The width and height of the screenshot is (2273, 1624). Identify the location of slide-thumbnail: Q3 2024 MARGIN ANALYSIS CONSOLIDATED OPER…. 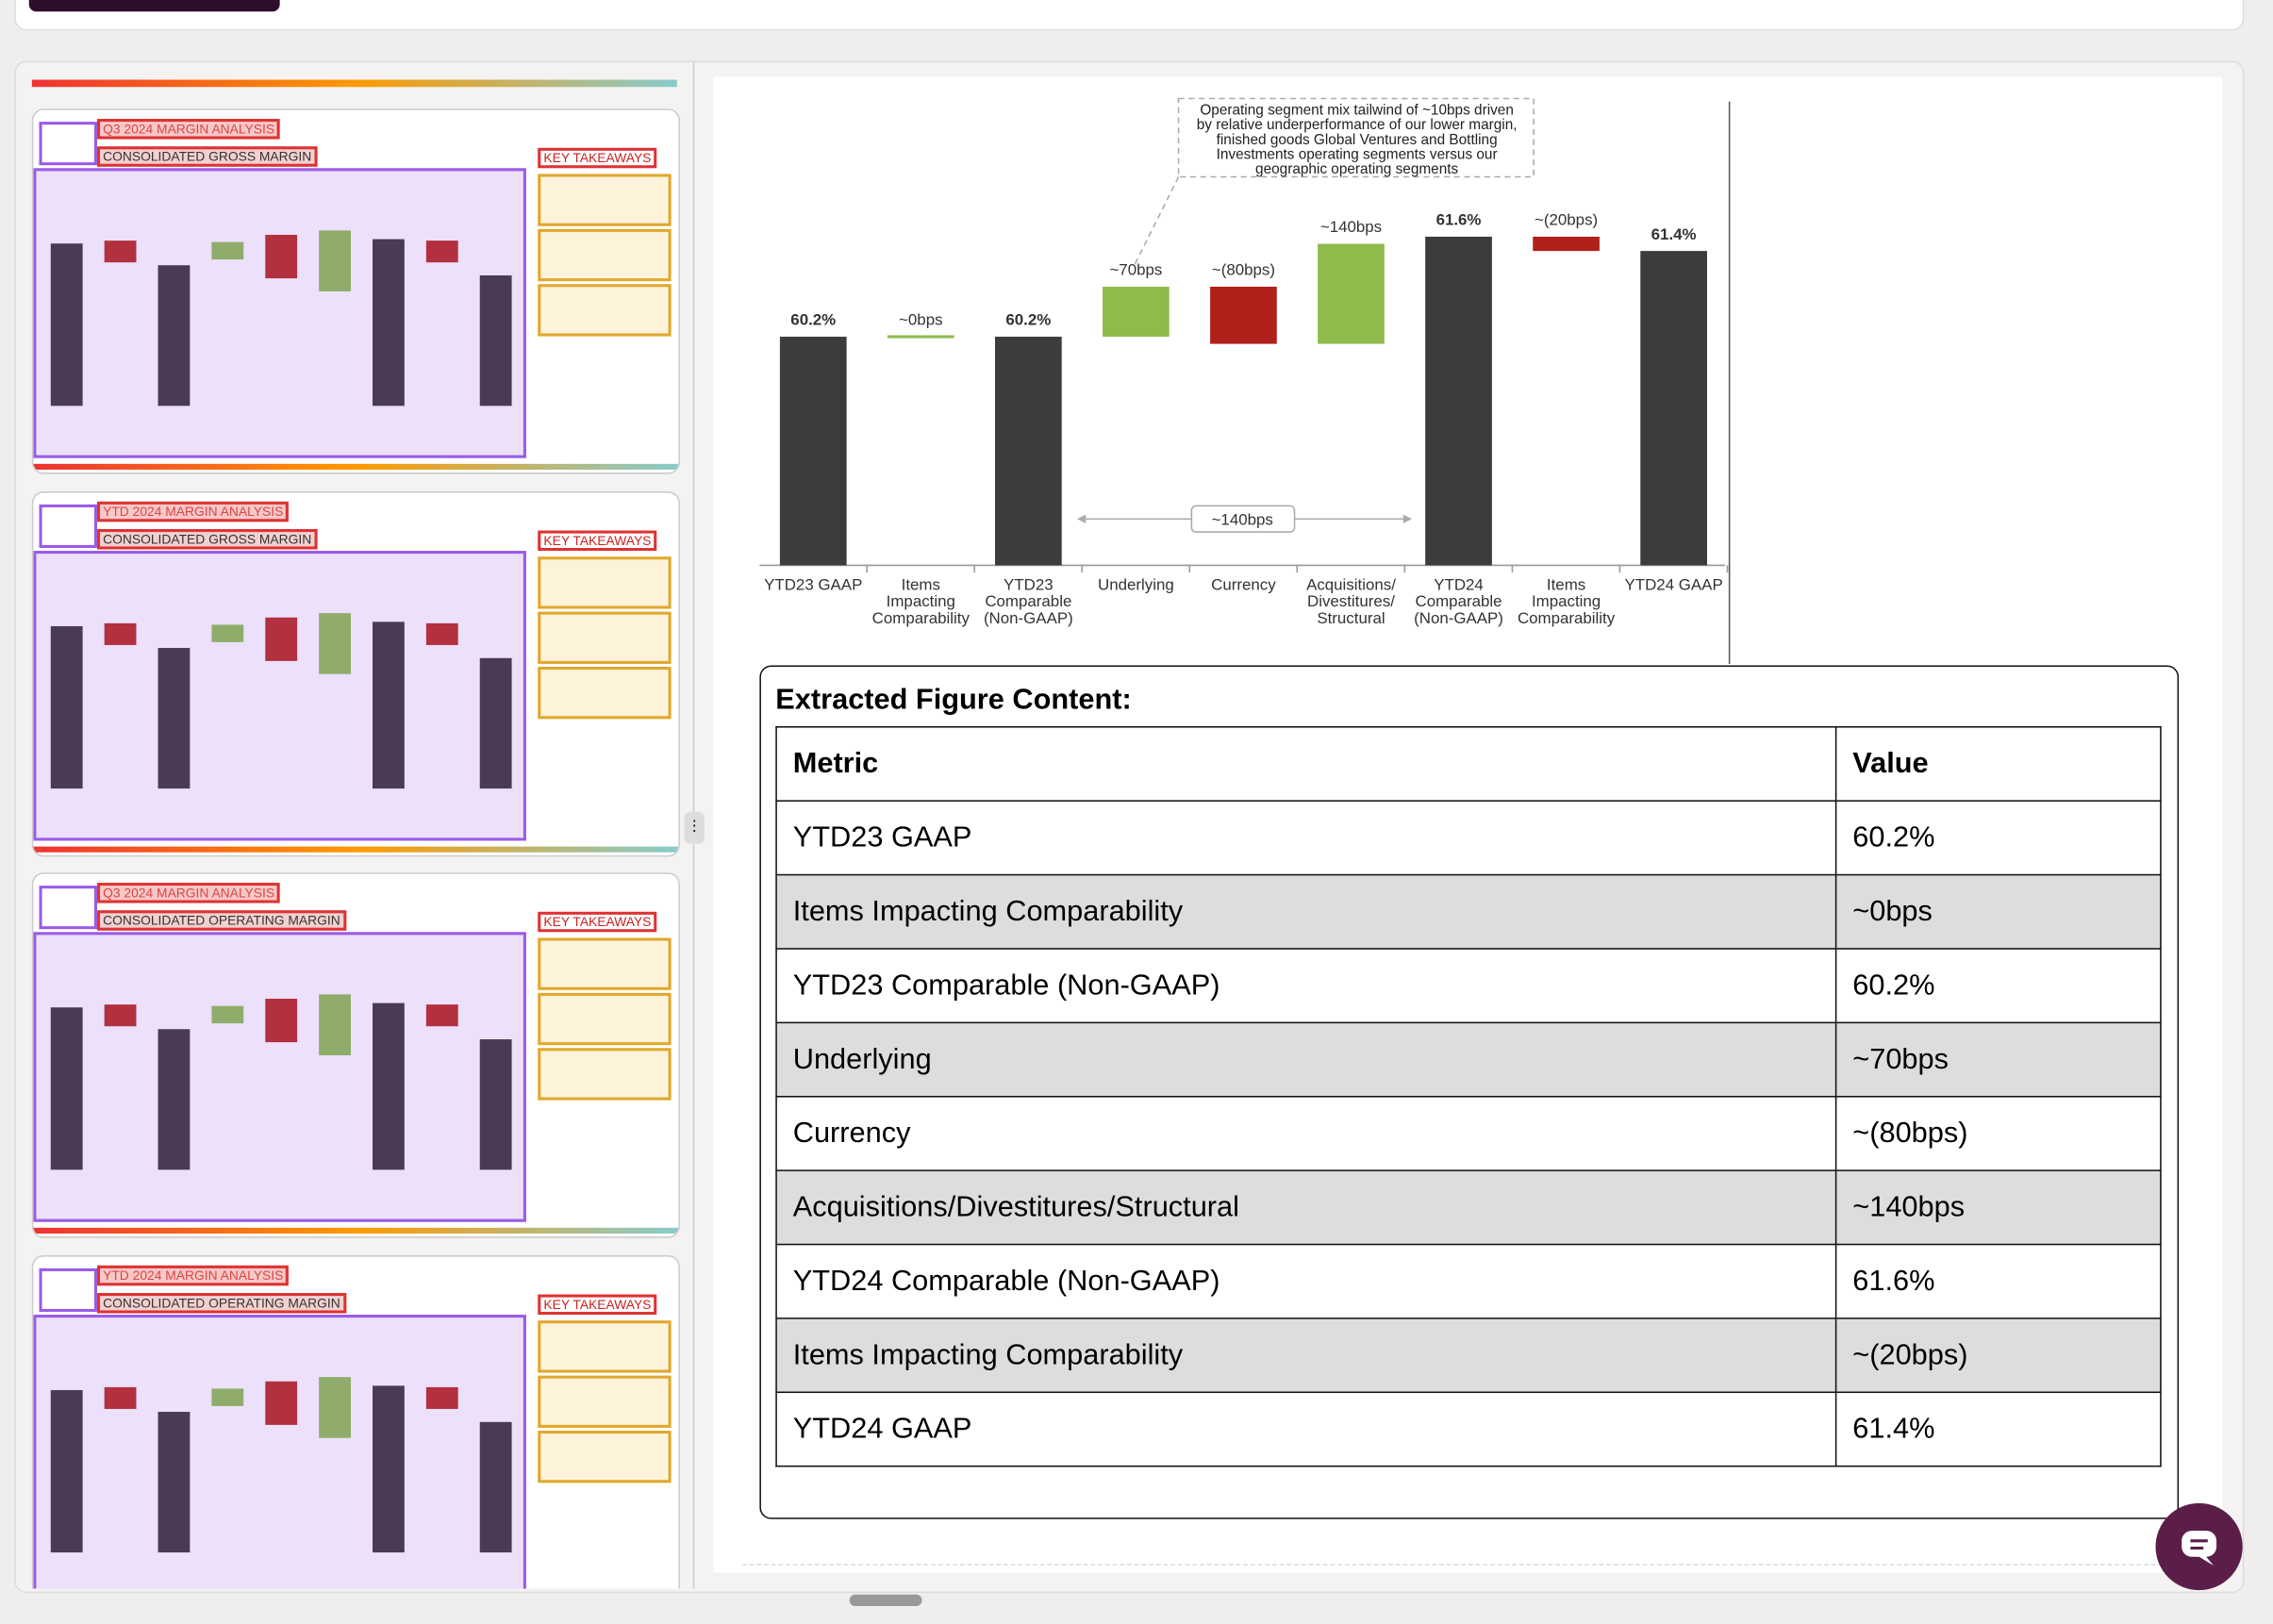
(355, 1055).